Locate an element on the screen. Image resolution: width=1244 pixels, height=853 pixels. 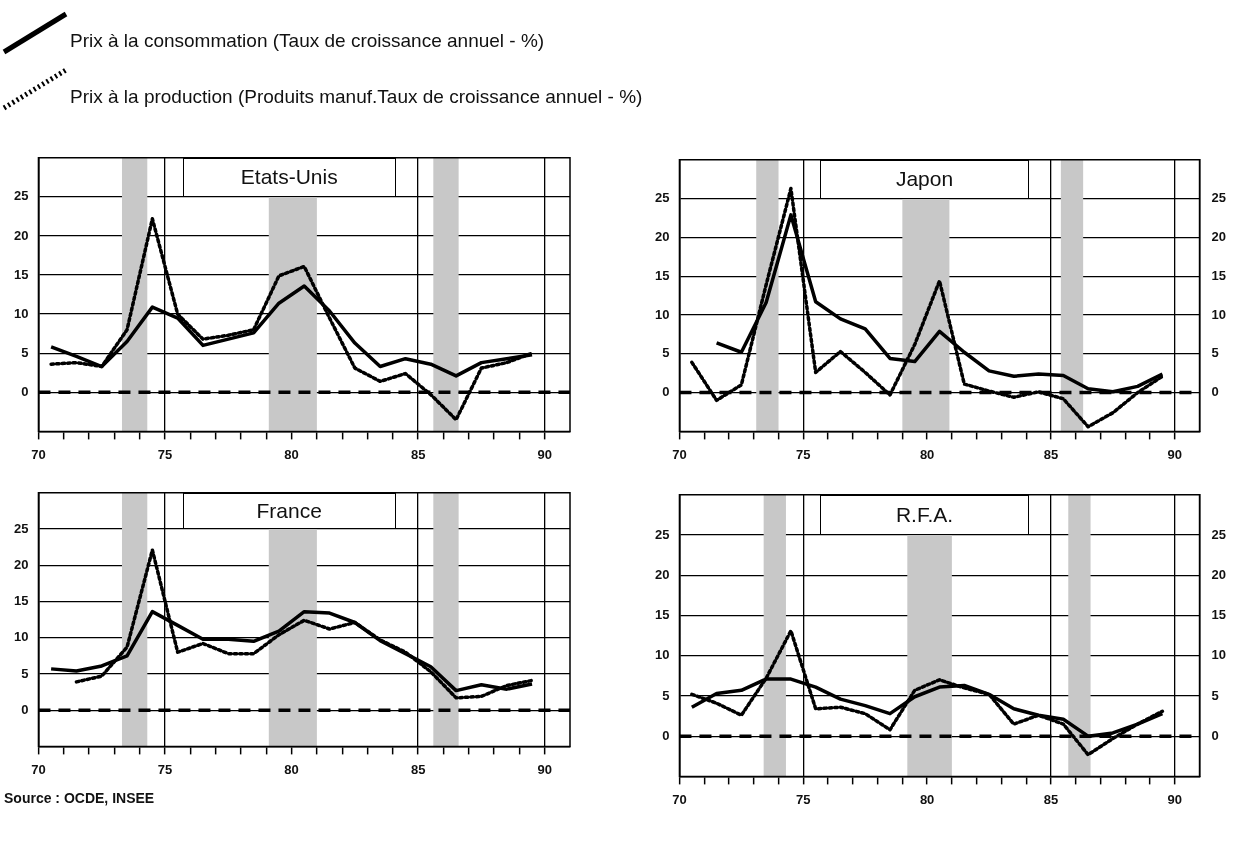
source-note: Source : OCDE, INSEE is located at coordinates (79, 798).